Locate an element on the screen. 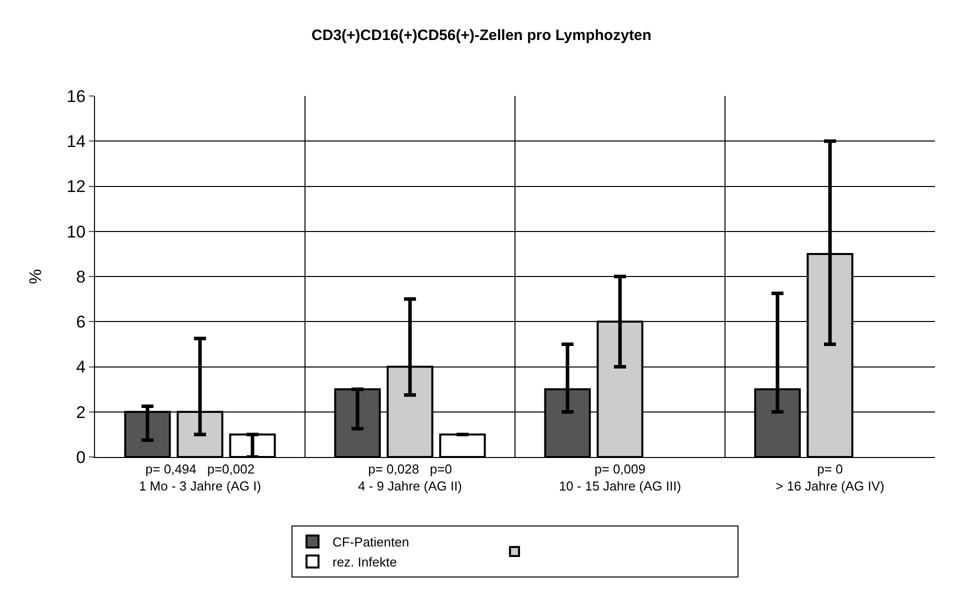 The width and height of the screenshot is (963, 590). y-tick-label: 16 is located at coordinates (76, 96).